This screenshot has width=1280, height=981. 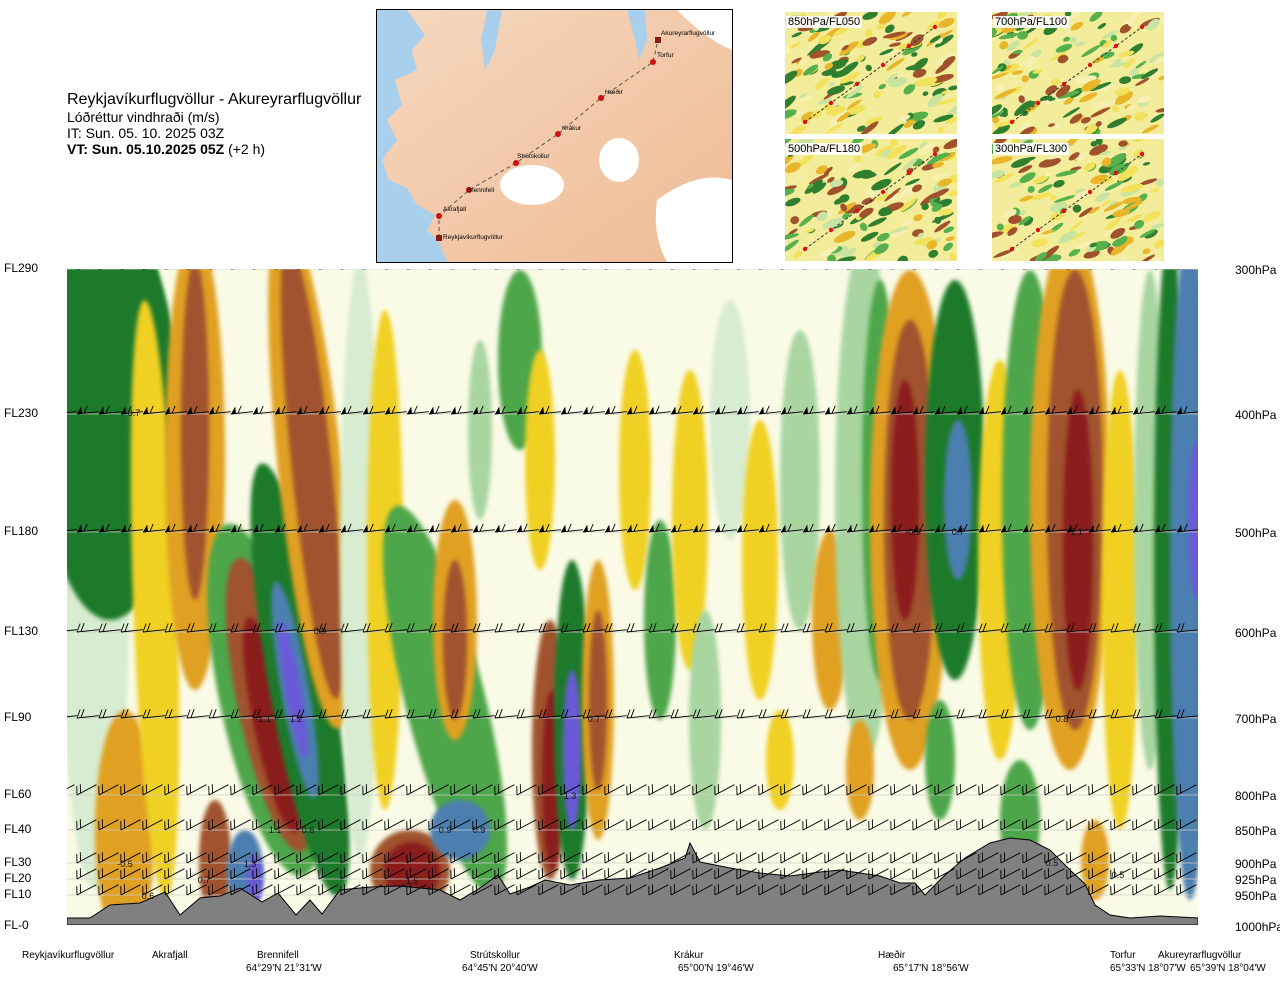 I want to click on map-waypoint-label: Akrafjall, so click(x=455, y=209).